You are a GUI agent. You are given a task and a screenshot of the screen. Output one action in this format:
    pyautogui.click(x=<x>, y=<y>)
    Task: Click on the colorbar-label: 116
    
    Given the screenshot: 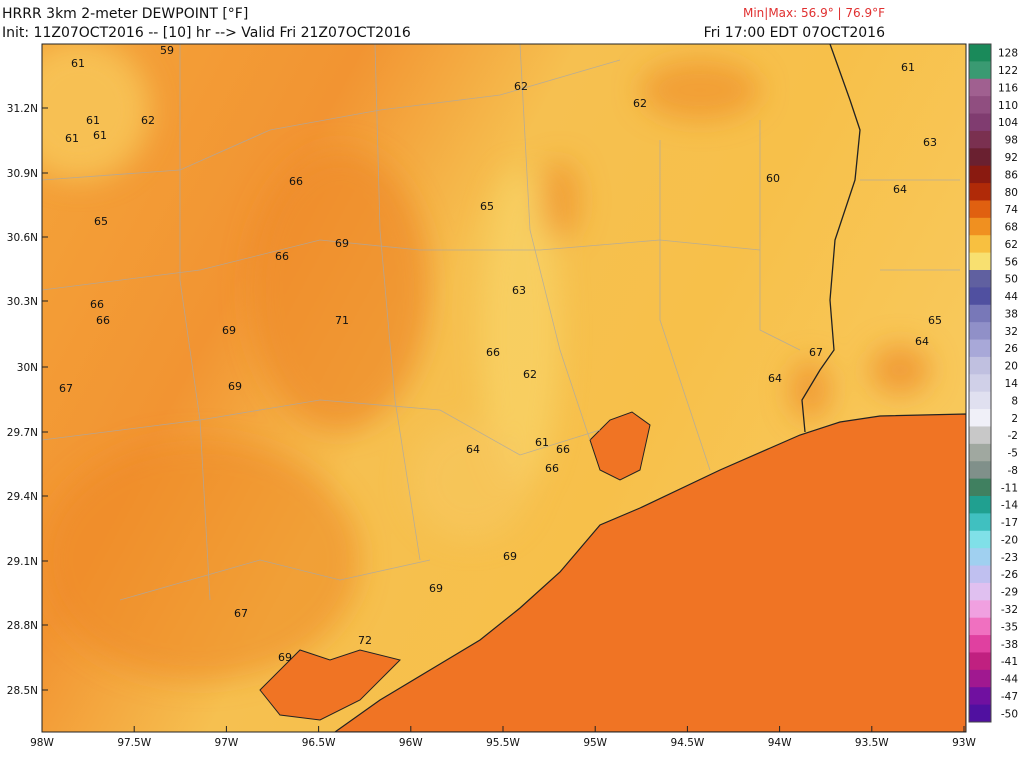 What is the action you would take?
    pyautogui.click(x=1008, y=88)
    